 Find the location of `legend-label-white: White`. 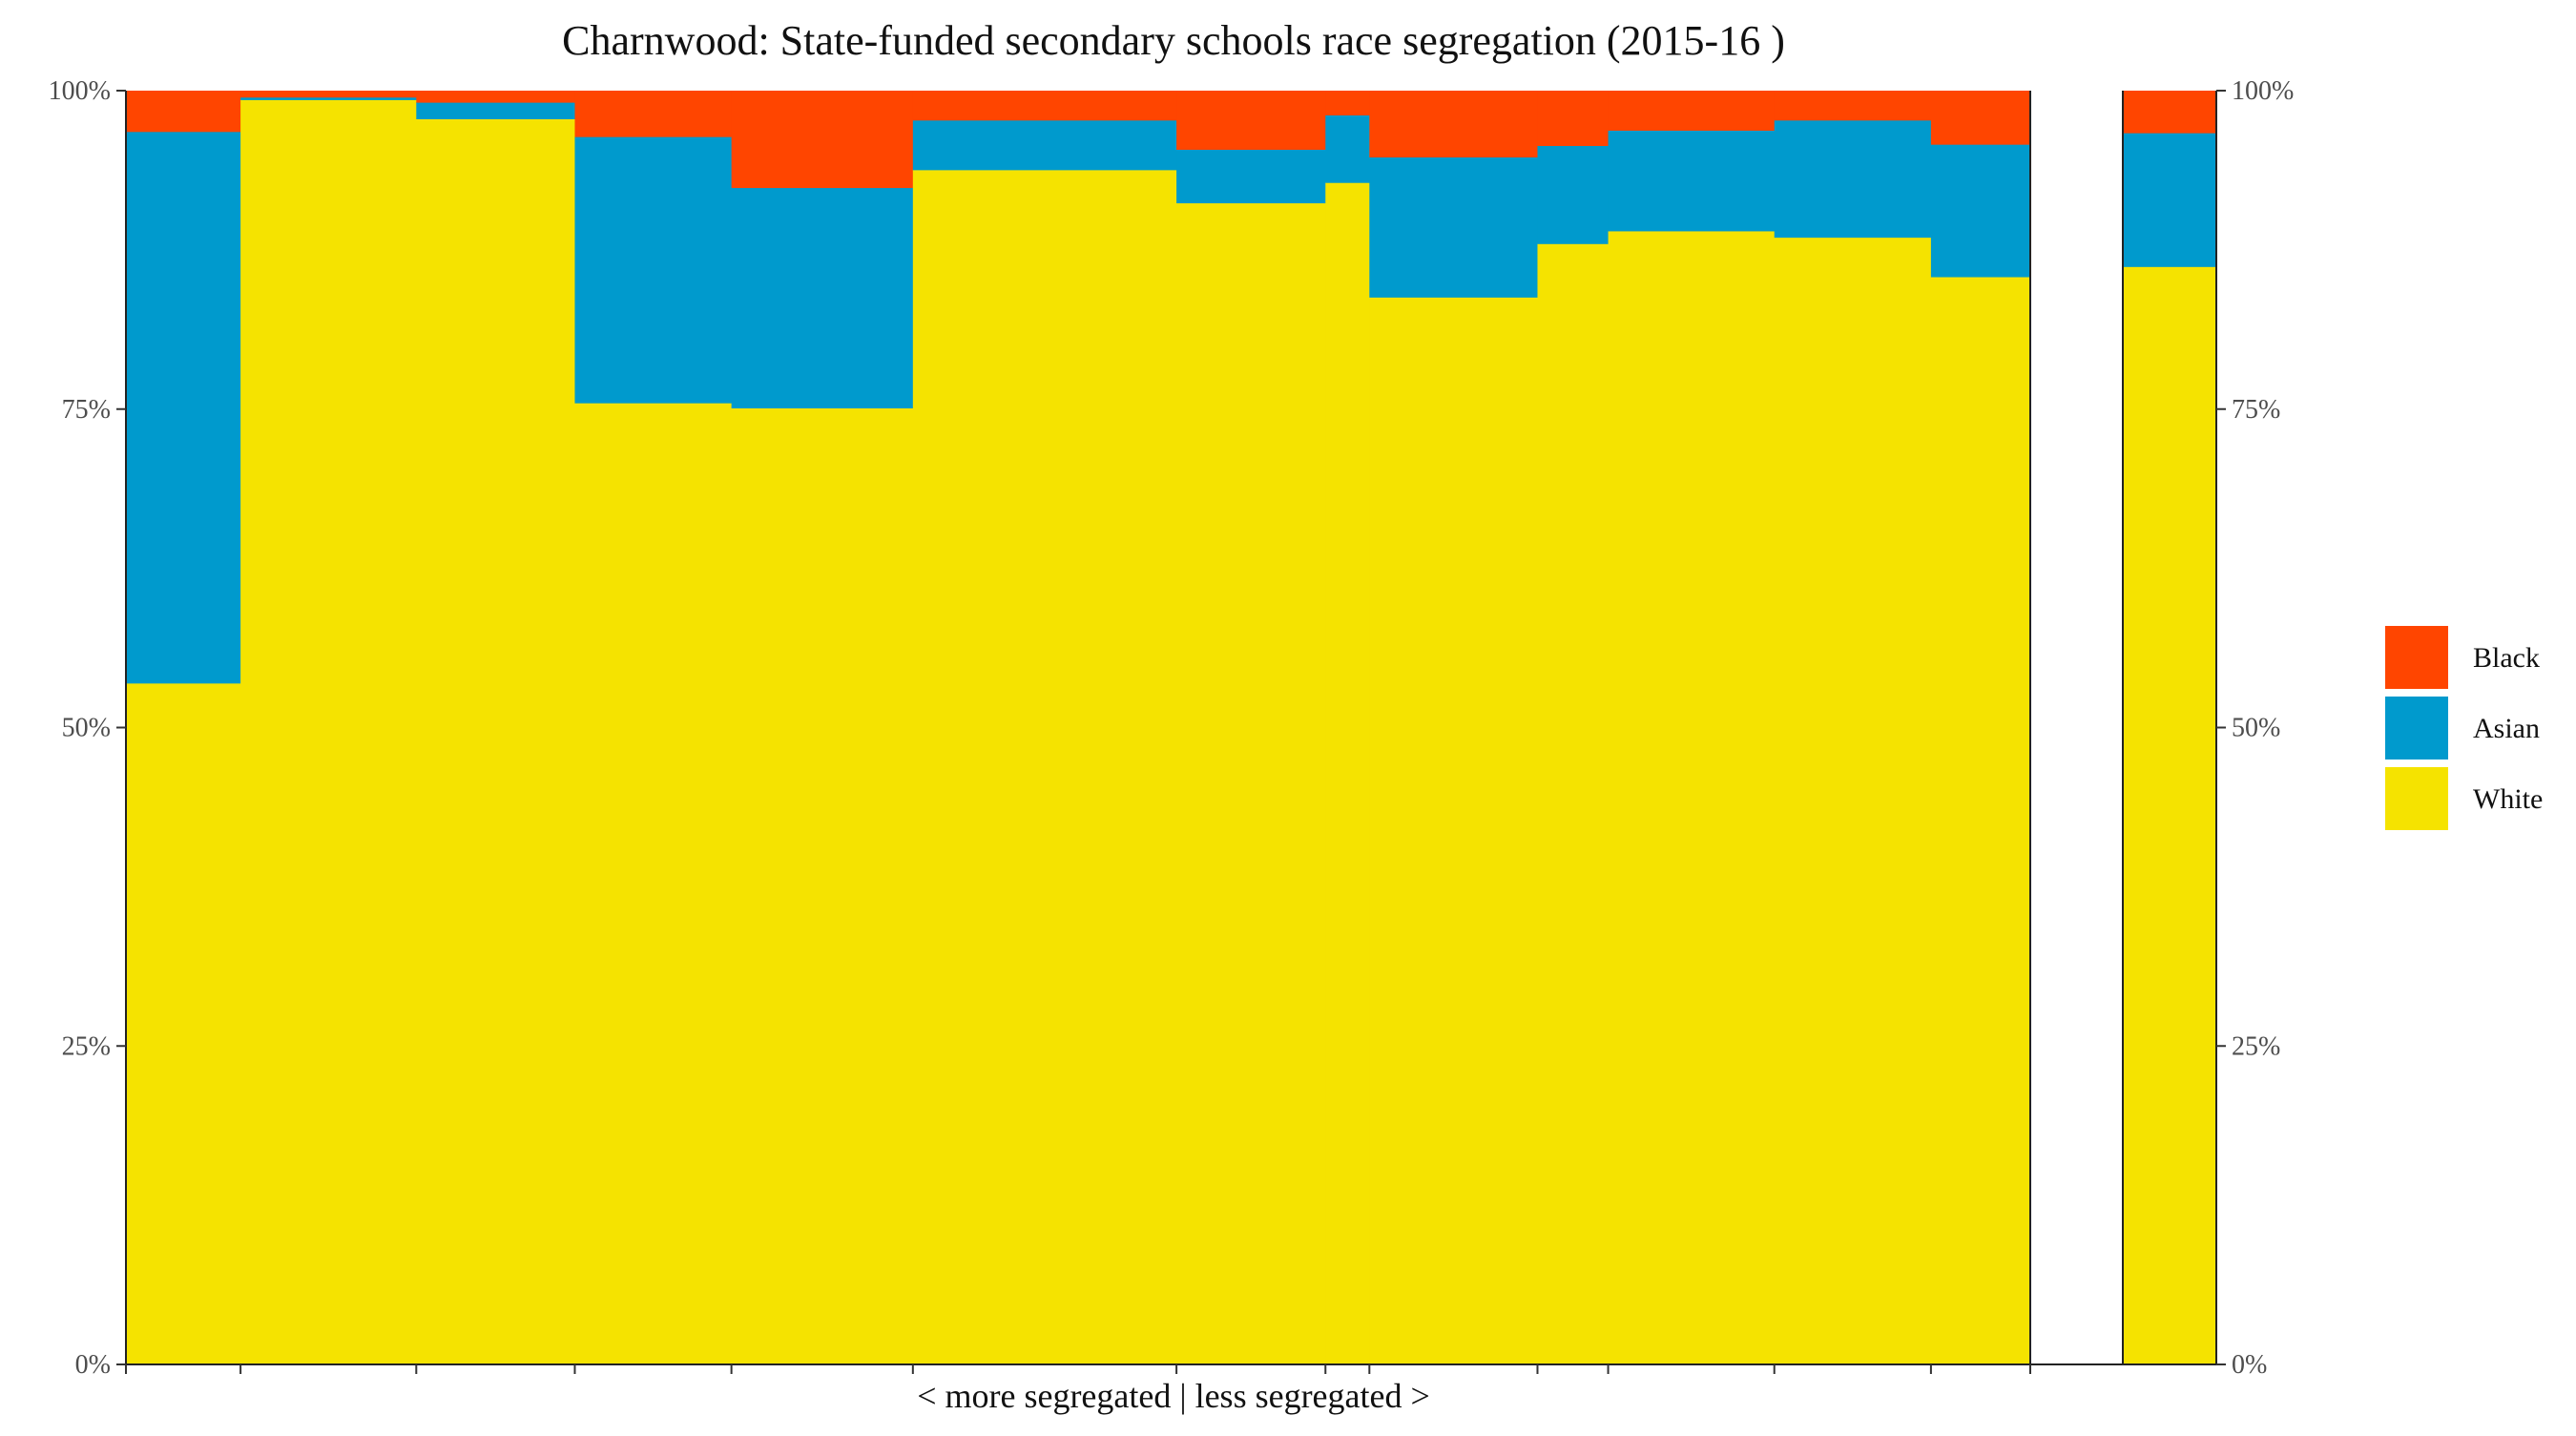

legend-label-white: White is located at coordinates (2508, 799).